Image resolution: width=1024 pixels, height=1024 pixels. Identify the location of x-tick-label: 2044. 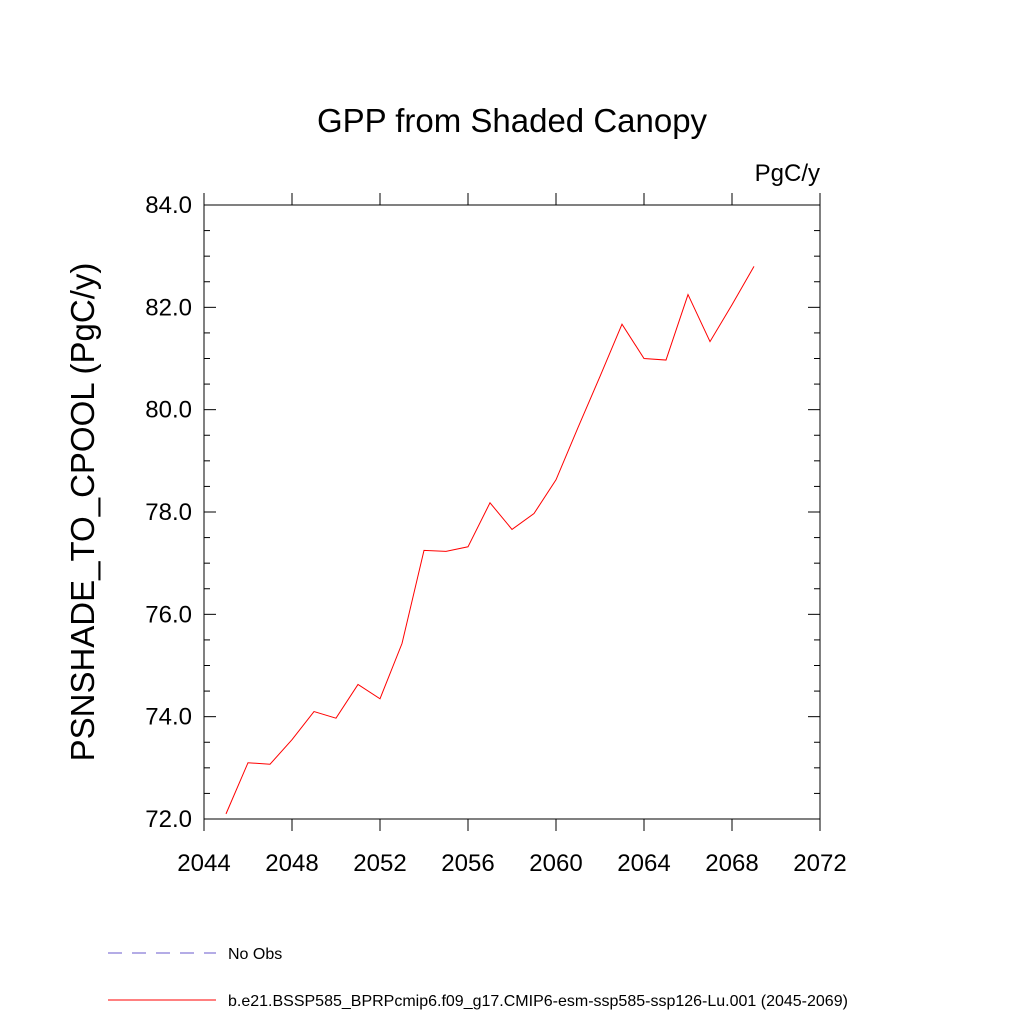
(203, 863).